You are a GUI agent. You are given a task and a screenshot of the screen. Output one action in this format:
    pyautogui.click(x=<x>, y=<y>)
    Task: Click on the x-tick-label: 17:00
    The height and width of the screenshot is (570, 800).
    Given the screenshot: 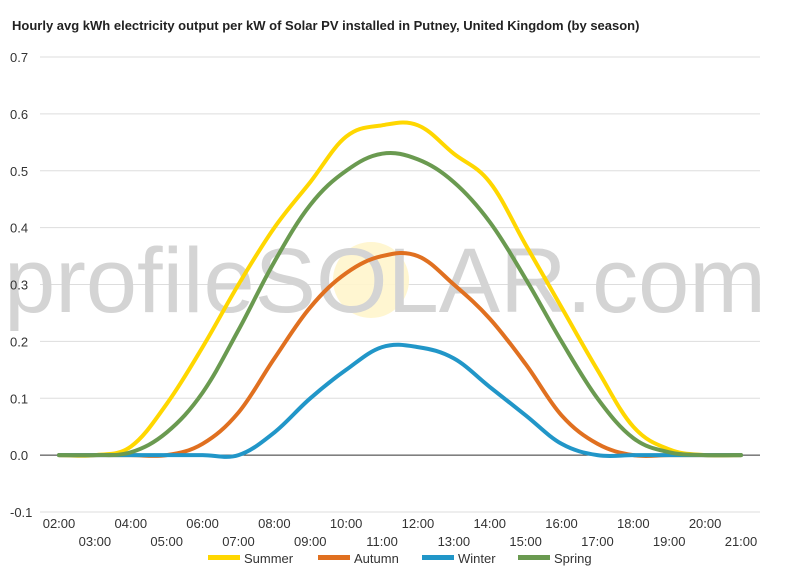 What is the action you would take?
    pyautogui.click(x=597, y=541)
    